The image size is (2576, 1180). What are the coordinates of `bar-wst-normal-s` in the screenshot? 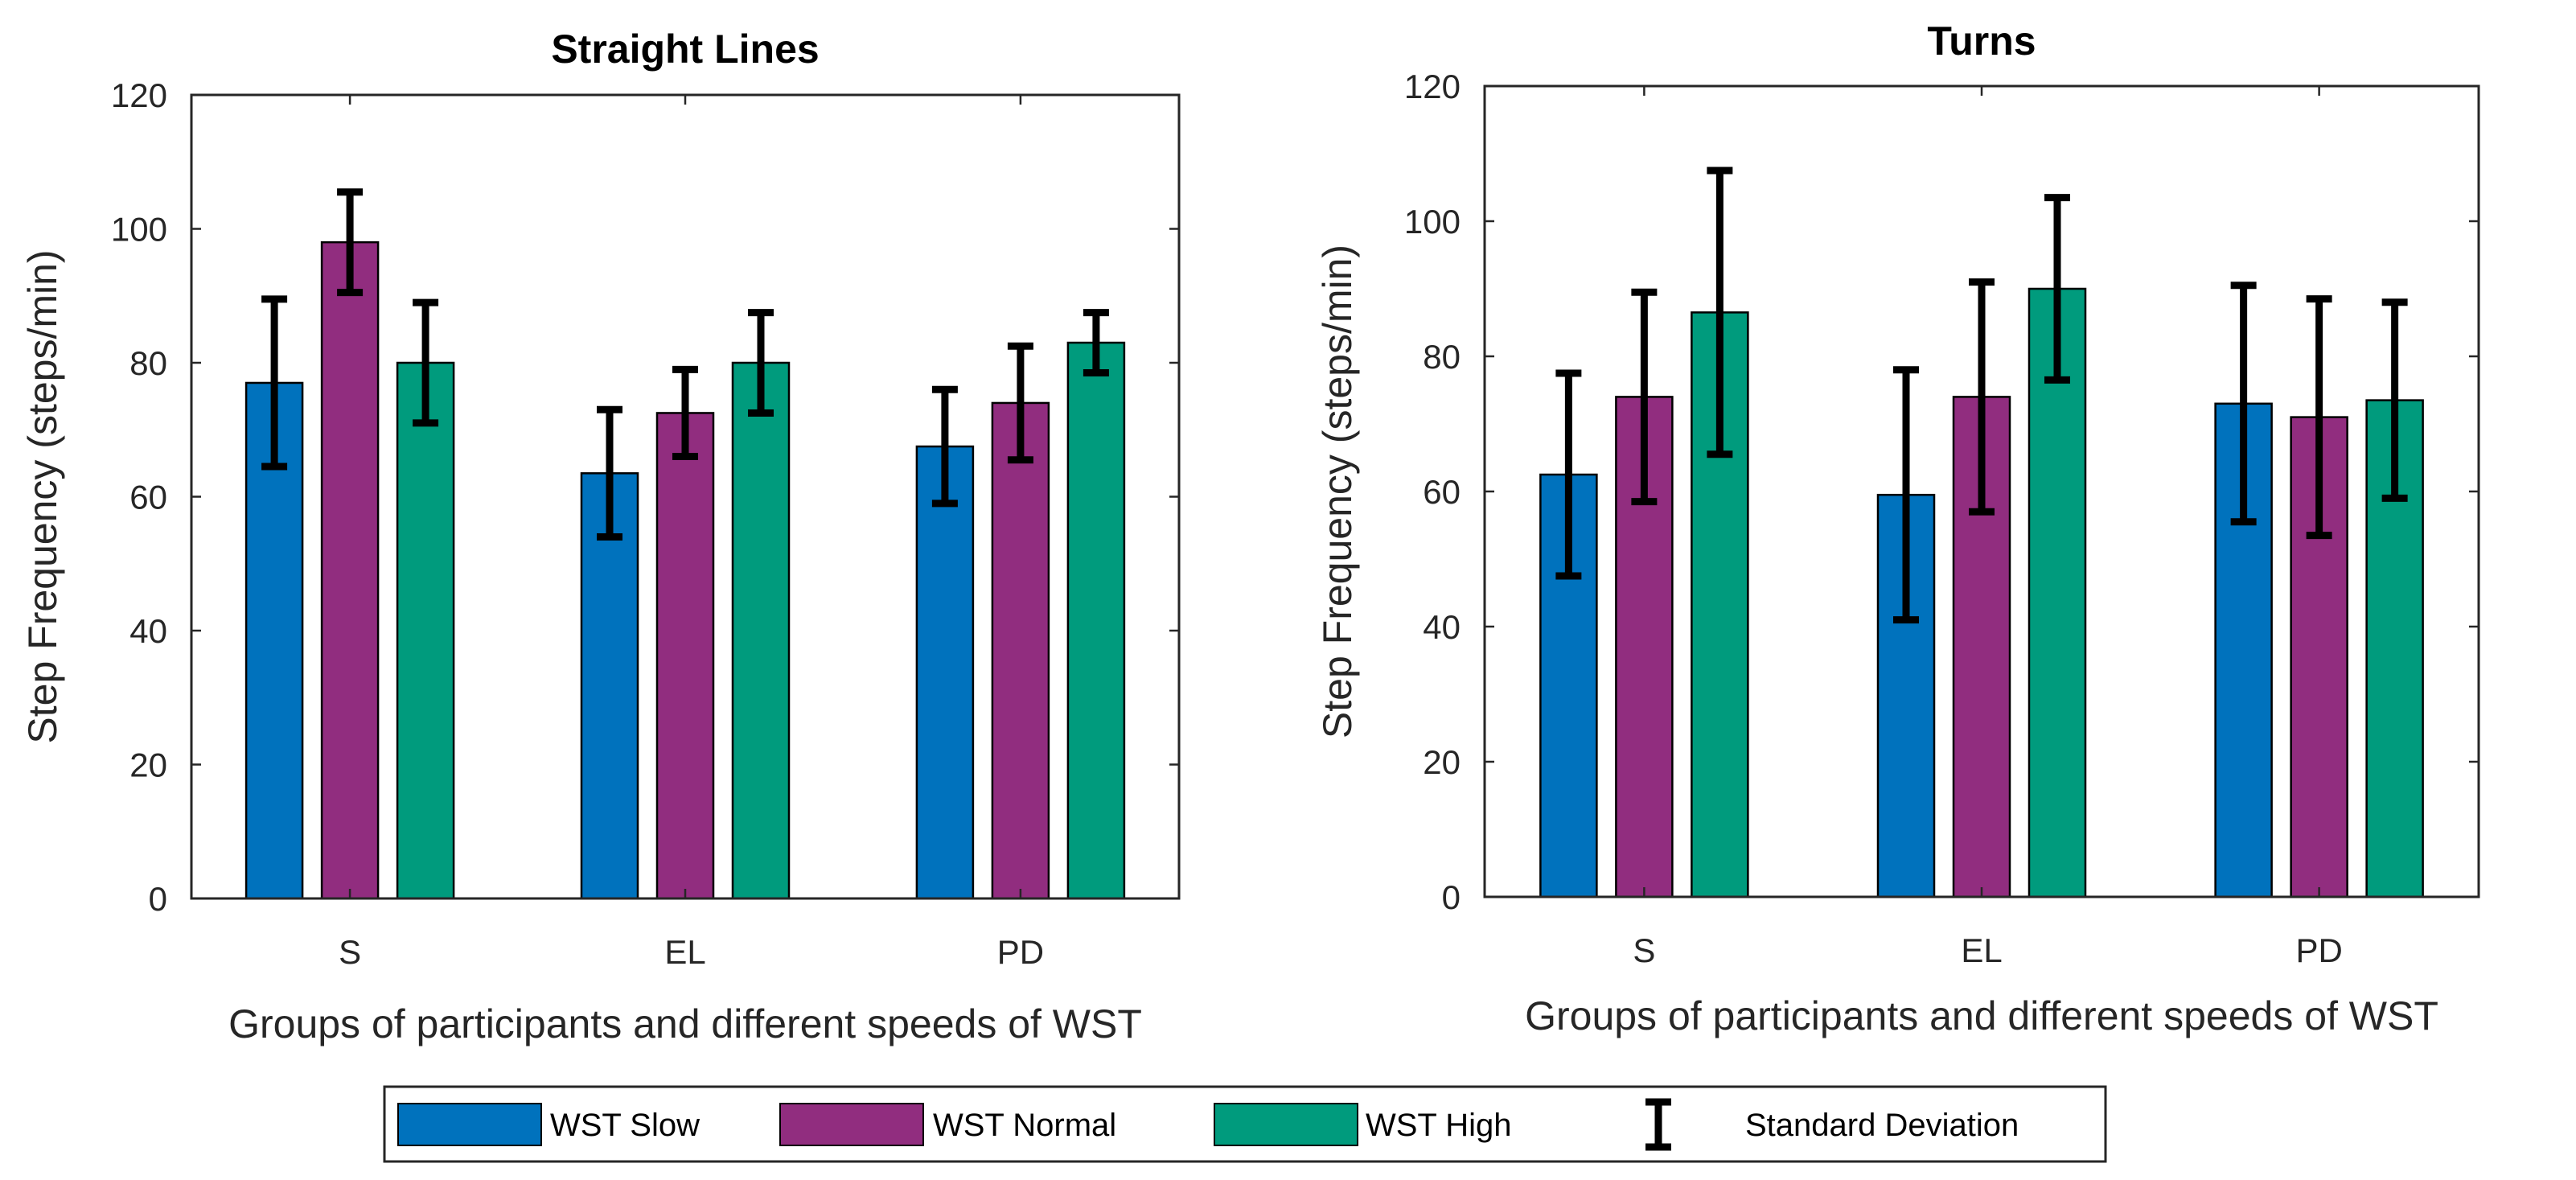 It's located at (350, 571).